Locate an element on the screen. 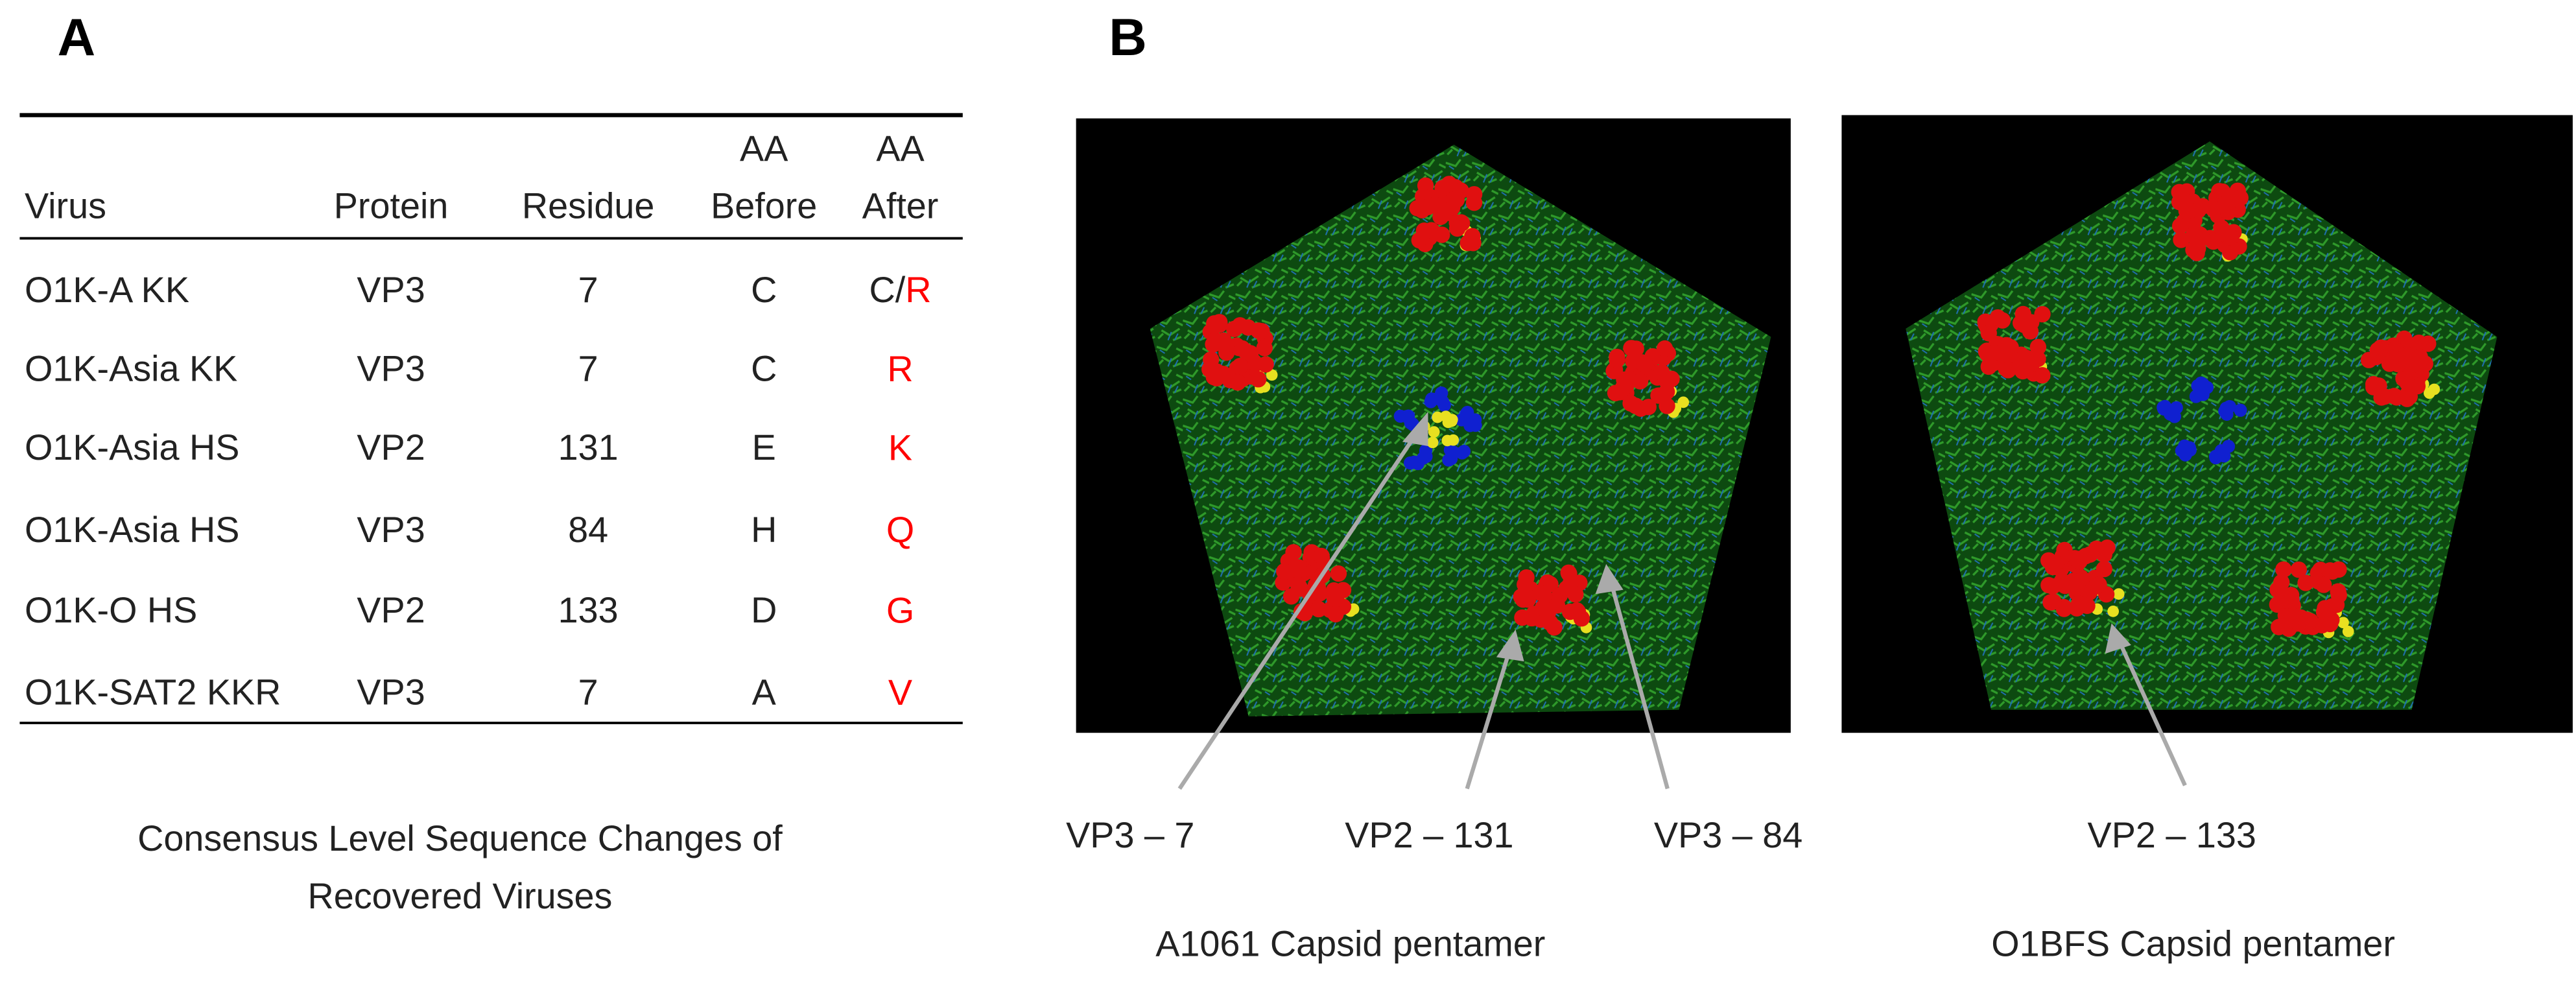  annotation: VP3 – 7 is located at coordinates (1130, 835).